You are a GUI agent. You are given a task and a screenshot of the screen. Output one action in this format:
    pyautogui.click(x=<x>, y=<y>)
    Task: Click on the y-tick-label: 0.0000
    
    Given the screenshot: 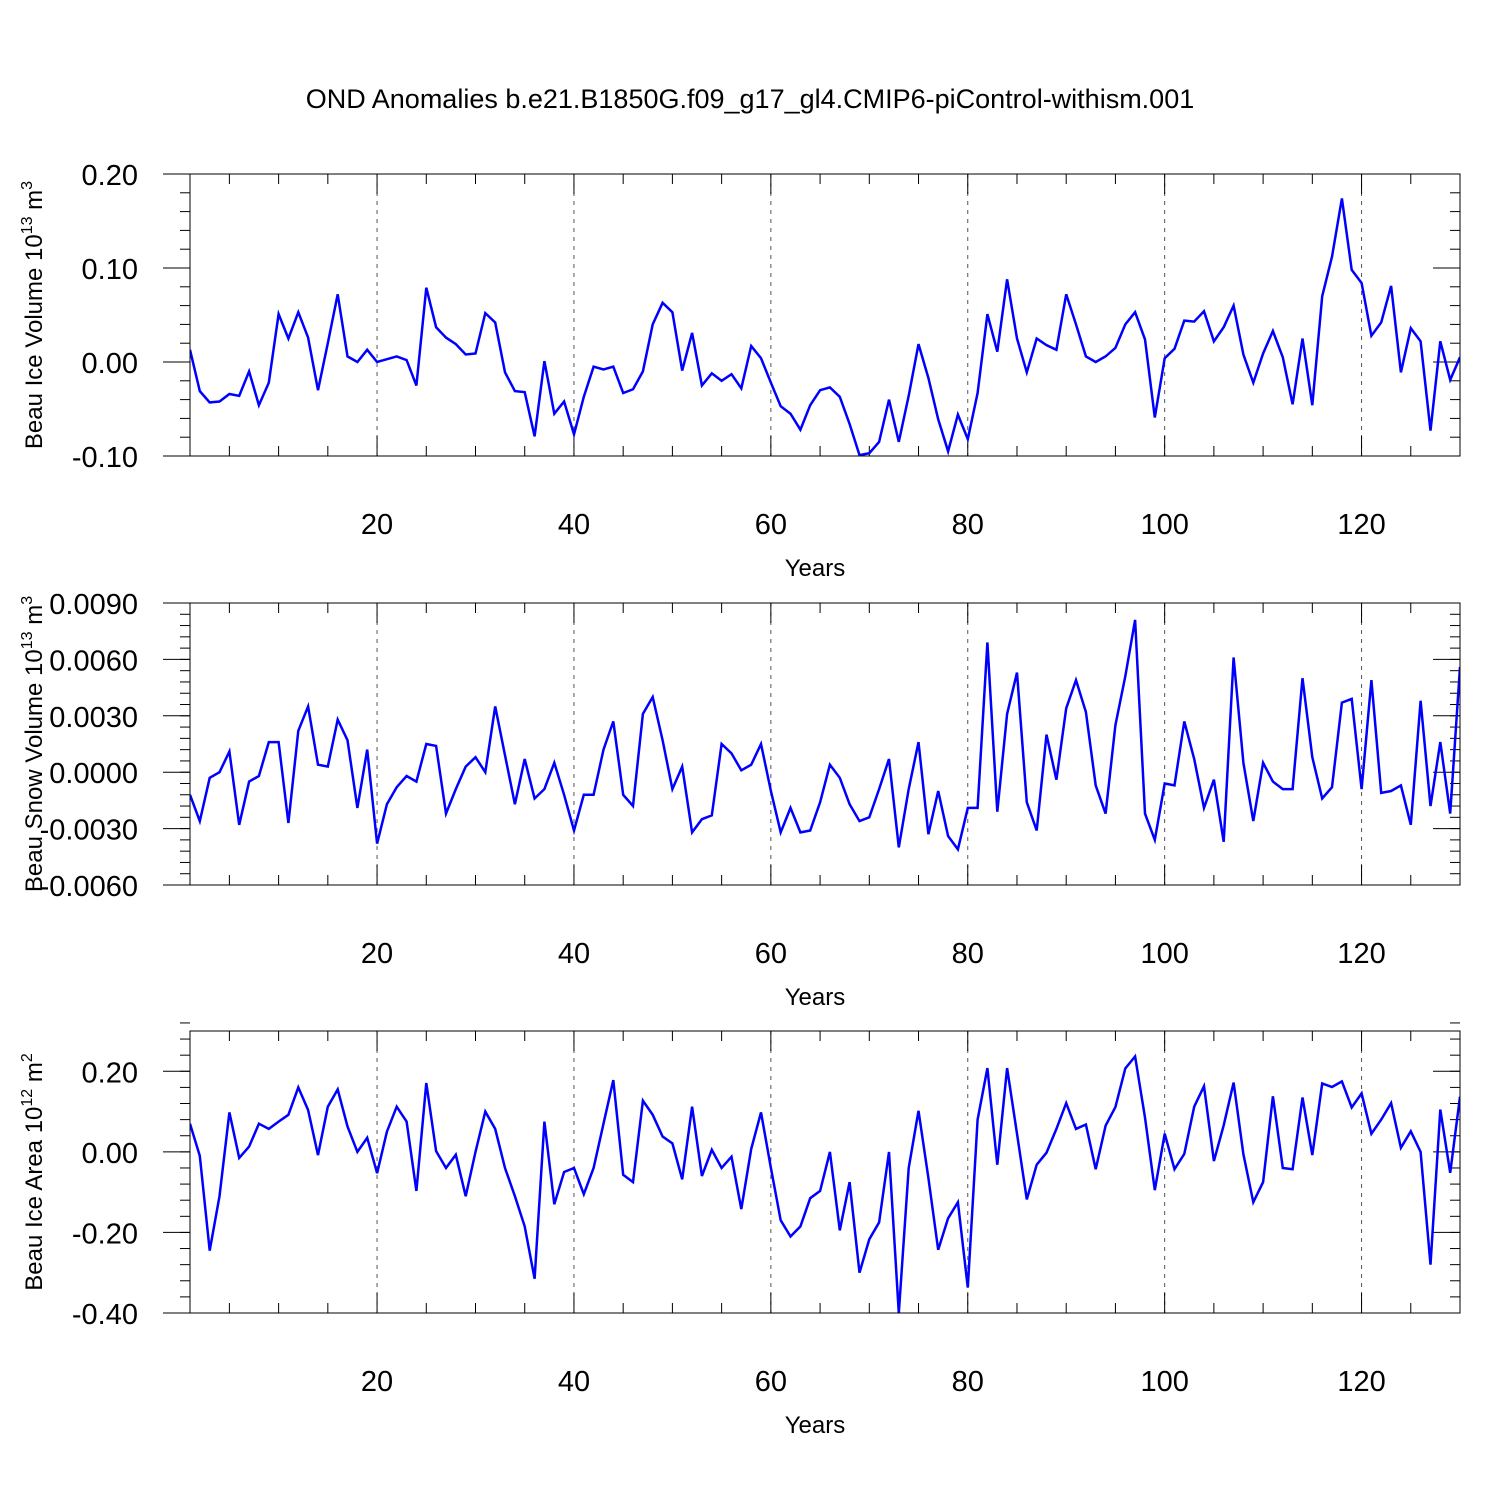 What is the action you would take?
    pyautogui.click(x=93, y=774)
    